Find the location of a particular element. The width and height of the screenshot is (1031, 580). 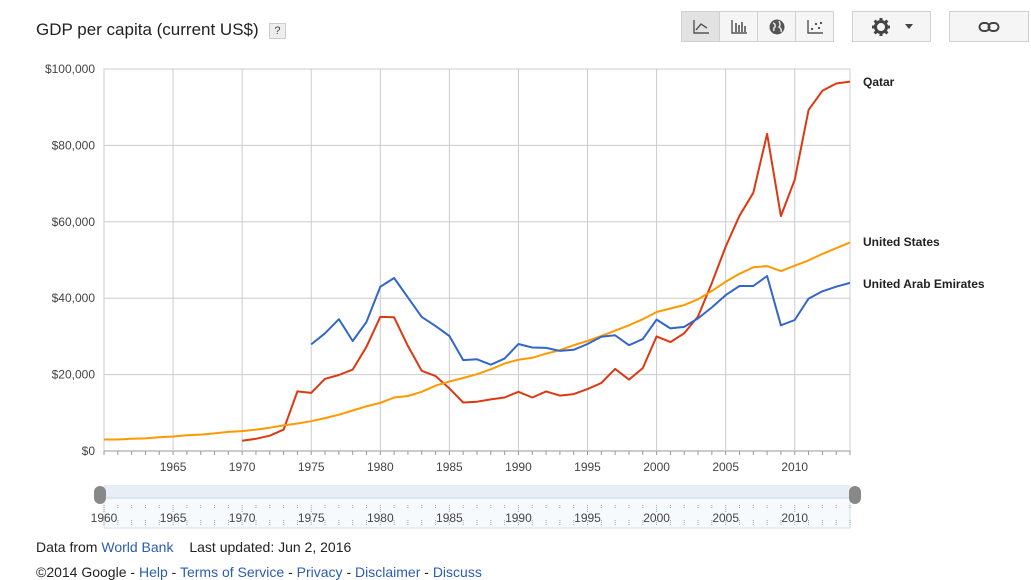

link-button is located at coordinates (989, 26).